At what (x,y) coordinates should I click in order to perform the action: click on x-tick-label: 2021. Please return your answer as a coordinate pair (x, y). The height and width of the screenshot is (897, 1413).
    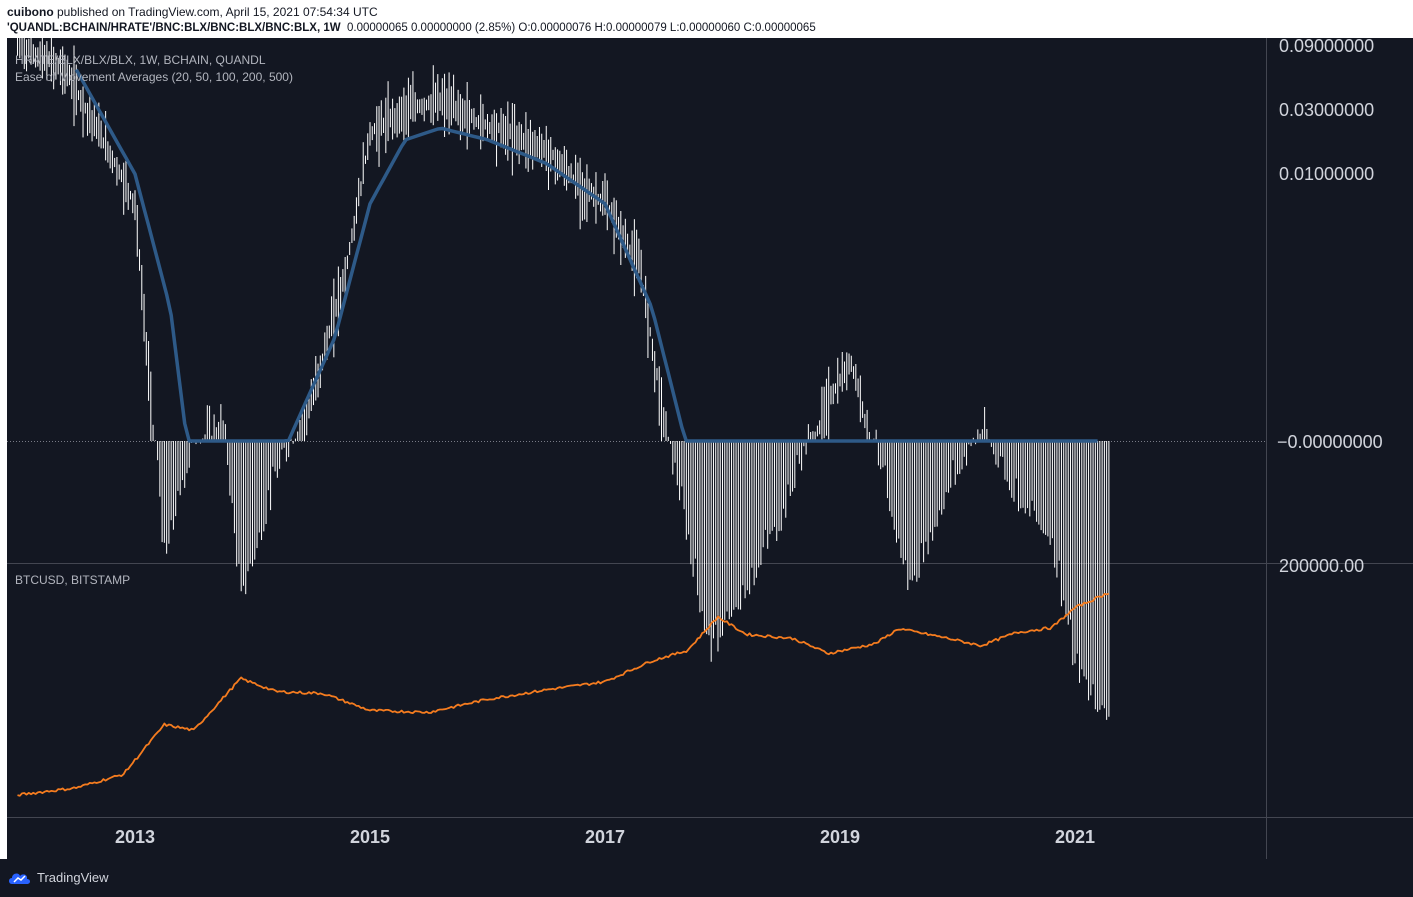
    Looking at the image, I should click on (1075, 837).